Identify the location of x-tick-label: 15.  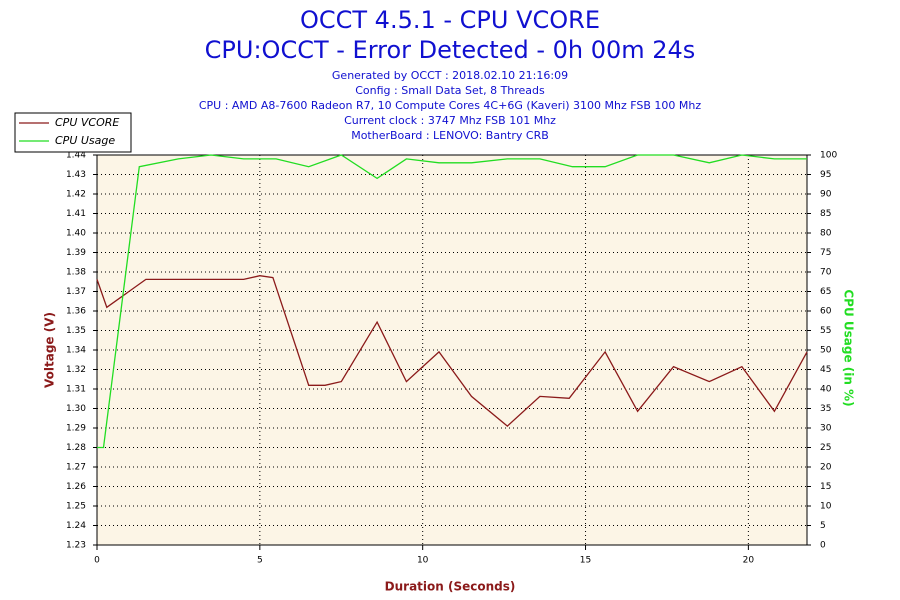
(585, 561).